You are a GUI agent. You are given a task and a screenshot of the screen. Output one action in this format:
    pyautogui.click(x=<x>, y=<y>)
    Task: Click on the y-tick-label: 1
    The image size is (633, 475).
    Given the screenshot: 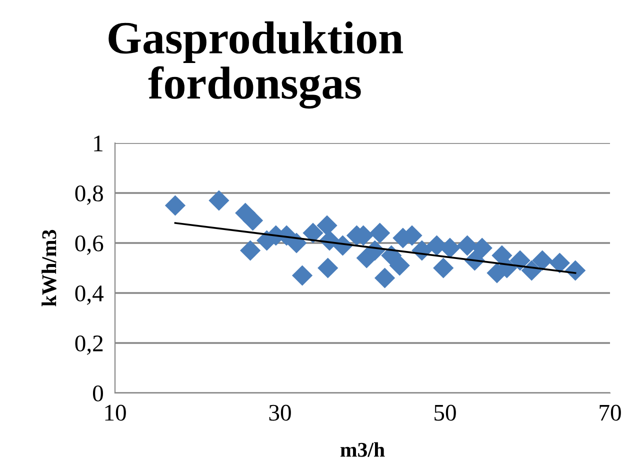 What is the action you would take?
    pyautogui.click(x=98, y=144)
    